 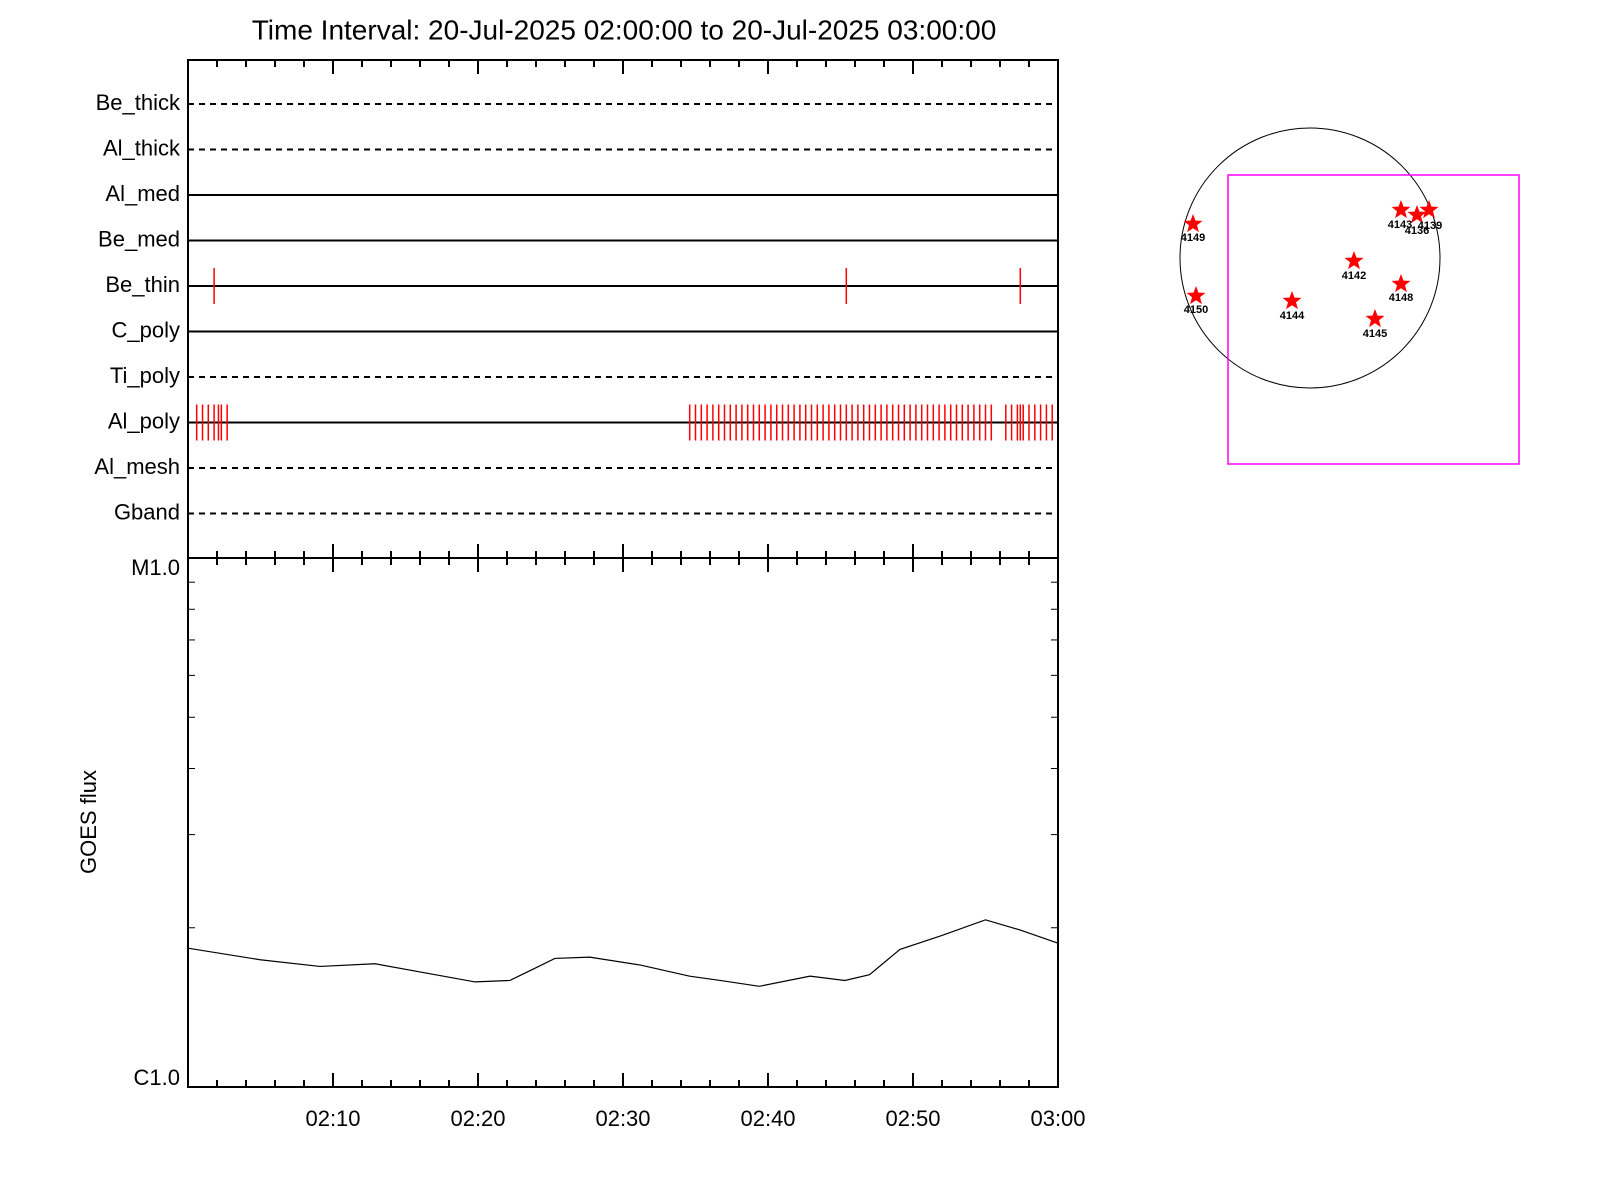 What do you see at coordinates (139, 238) in the screenshot?
I see `row-label: Be_med` at bounding box center [139, 238].